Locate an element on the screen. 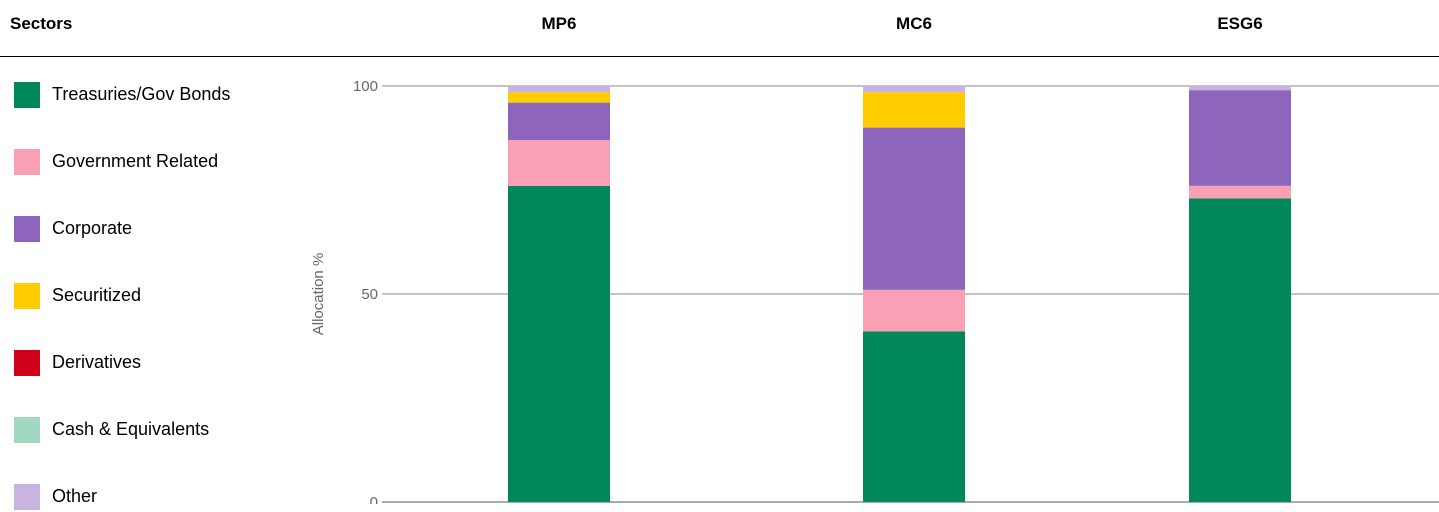 The width and height of the screenshot is (1439, 512). column-header-mp6: MP6 is located at coordinates (559, 23).